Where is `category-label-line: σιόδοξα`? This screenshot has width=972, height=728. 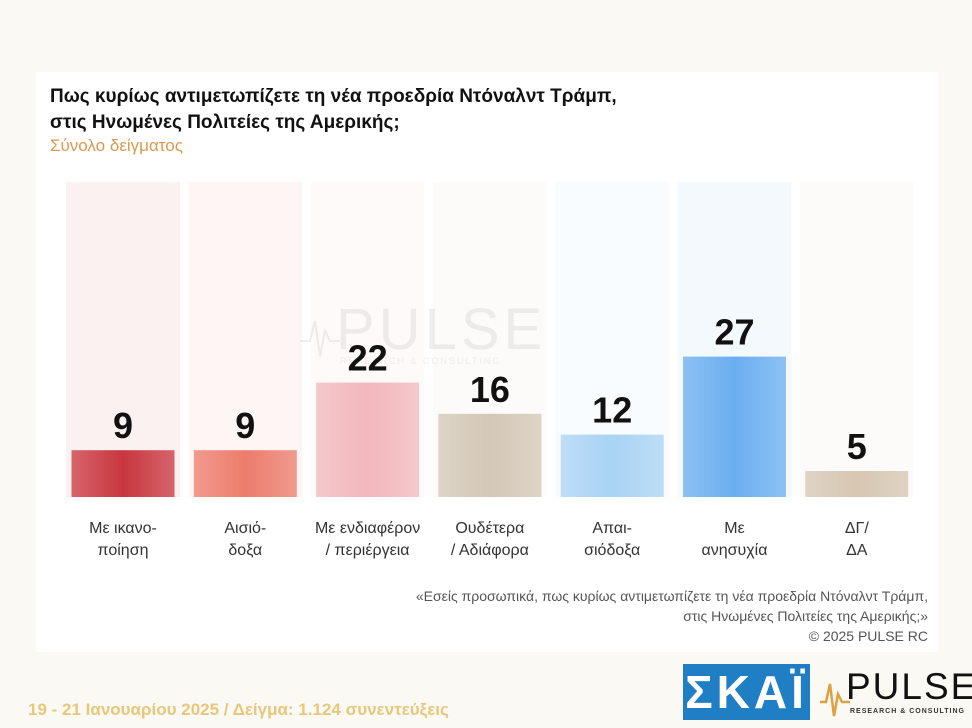 category-label-line: σιόδοξα is located at coordinates (612, 550).